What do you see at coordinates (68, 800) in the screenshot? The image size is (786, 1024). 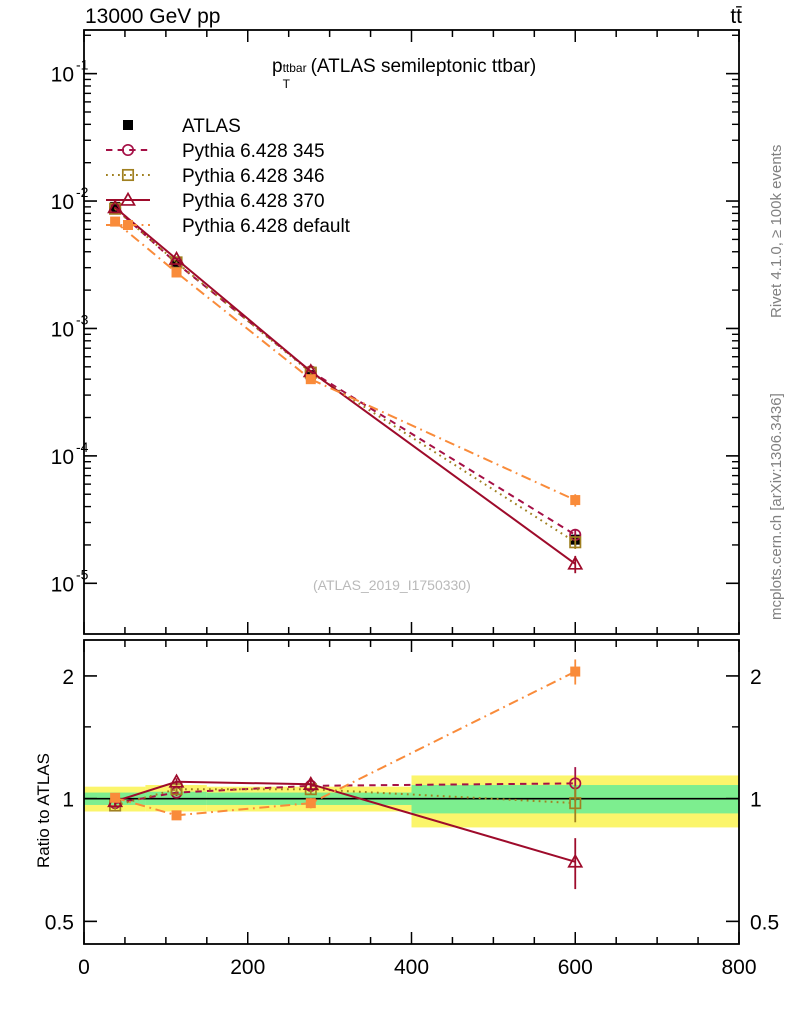 I see `ratio-y-tick-label: 1` at bounding box center [68, 800].